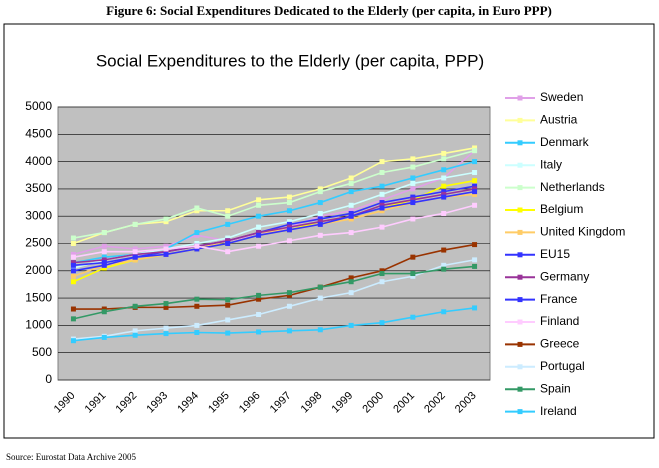 The image size is (659, 468). I want to click on legend-label: Netherlands, so click(572, 187).